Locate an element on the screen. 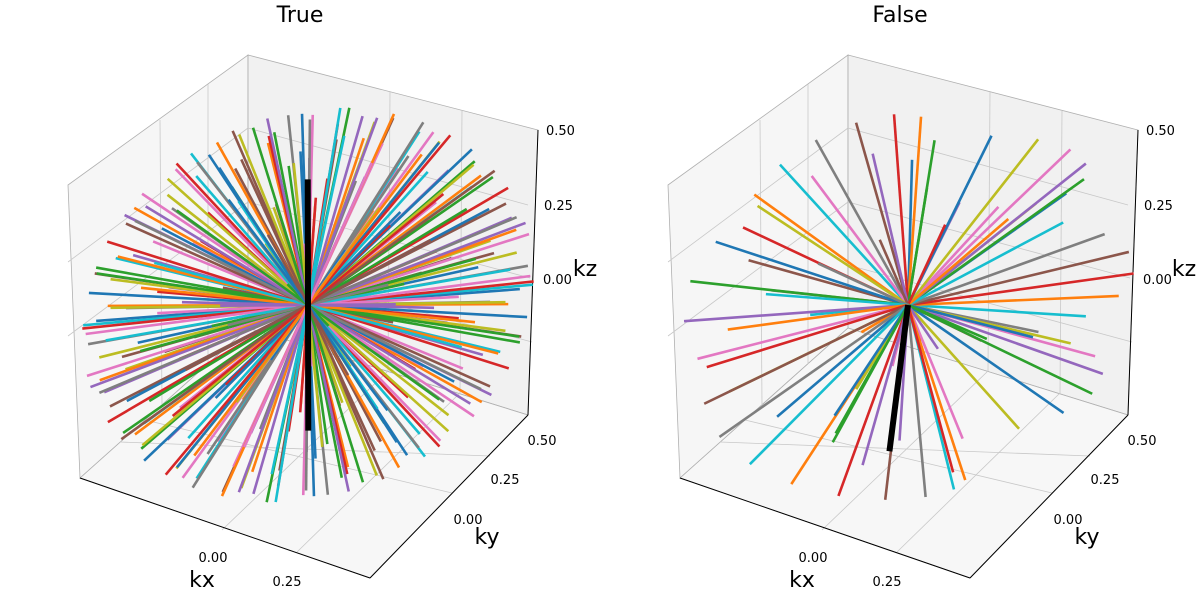 The height and width of the screenshot is (600, 1200). title-false: False is located at coordinates (899, 15).